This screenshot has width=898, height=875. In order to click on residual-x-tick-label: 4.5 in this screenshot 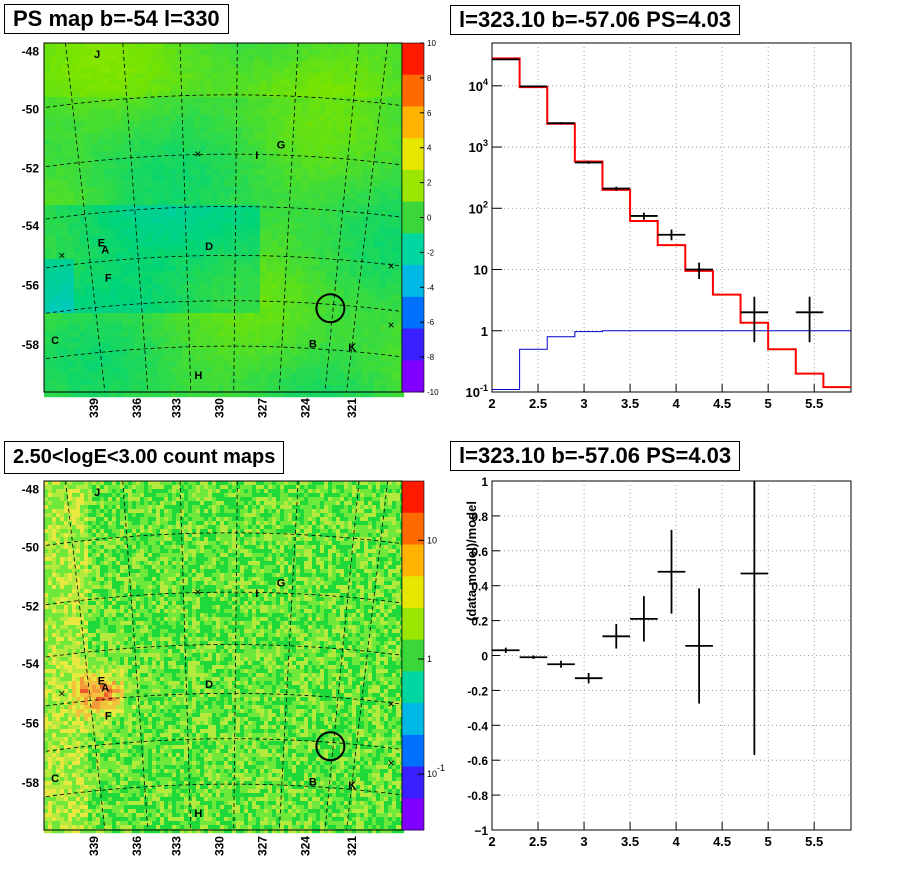, I will do `click(722, 841)`.